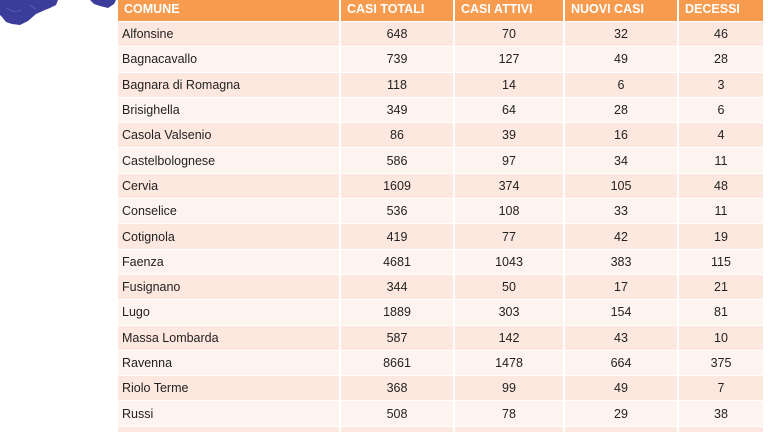 The width and height of the screenshot is (768, 432). I want to click on table-row: Faenza 4681 1043 383 115, so click(440, 261).